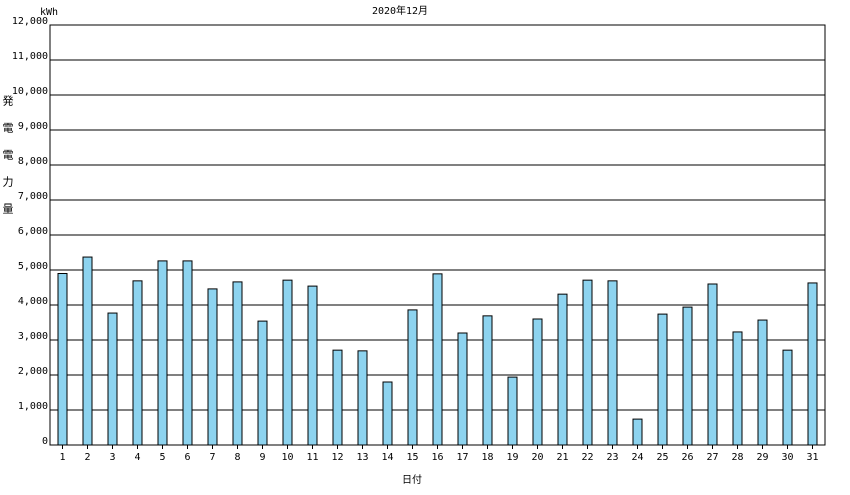 This screenshot has width=850, height=495. What do you see at coordinates (387, 457) in the screenshot?
I see `x-tick-label: 14` at bounding box center [387, 457].